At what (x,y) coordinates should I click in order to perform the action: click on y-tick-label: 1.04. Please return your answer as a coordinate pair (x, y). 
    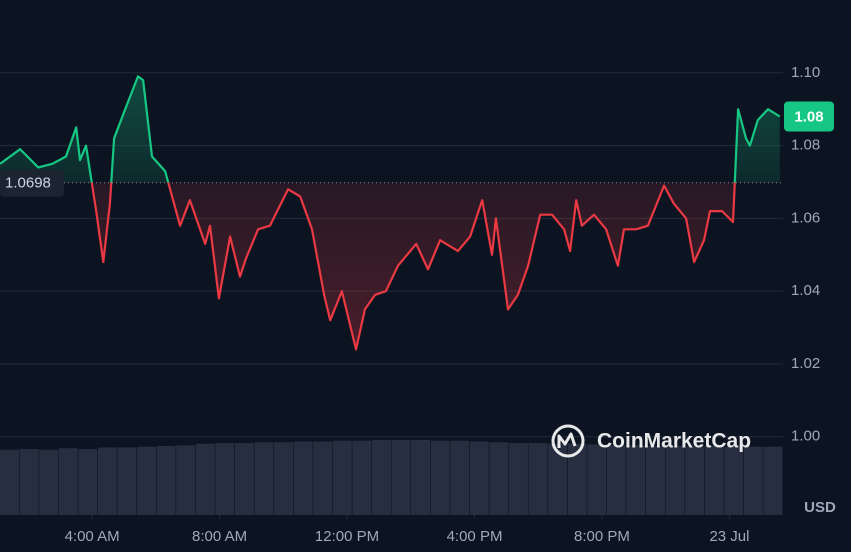
    Looking at the image, I should click on (805, 290).